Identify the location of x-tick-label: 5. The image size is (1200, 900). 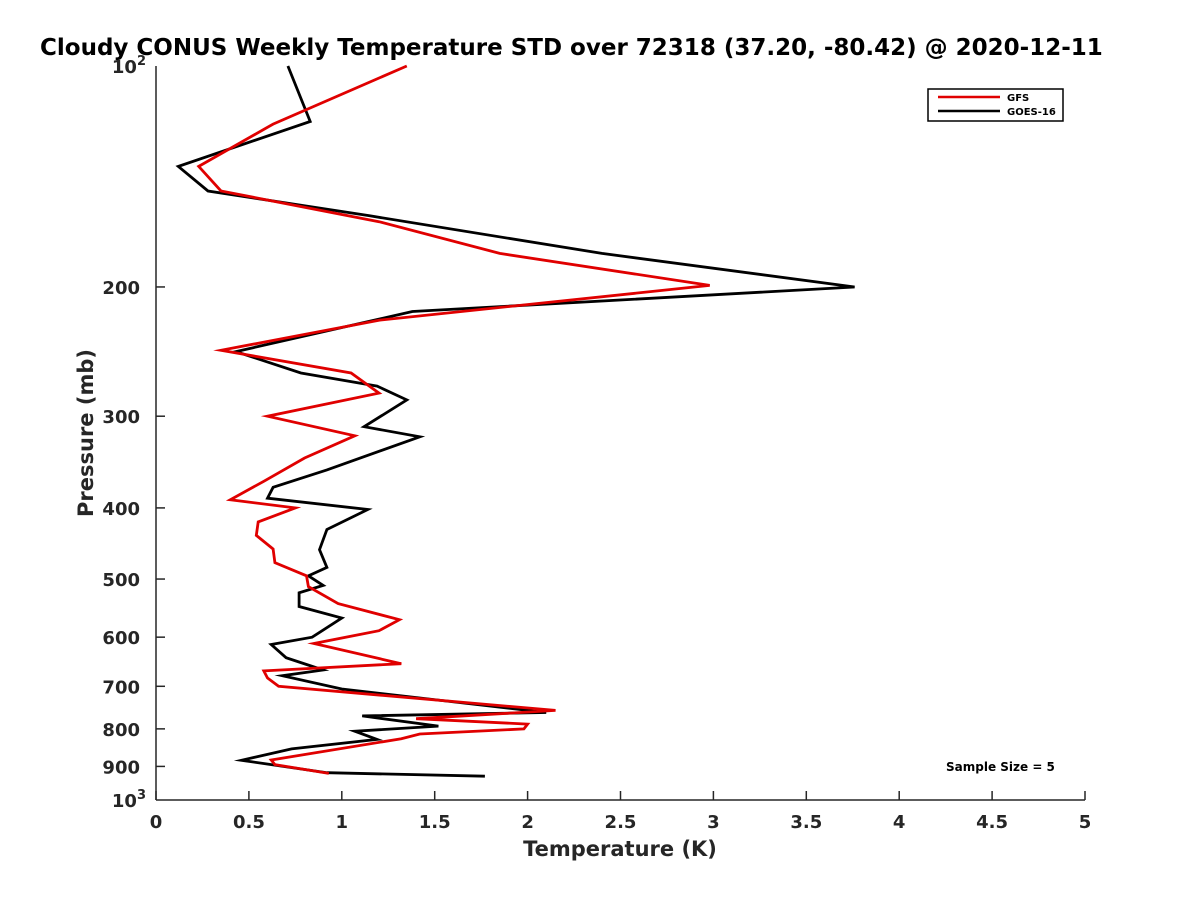
(1085, 822).